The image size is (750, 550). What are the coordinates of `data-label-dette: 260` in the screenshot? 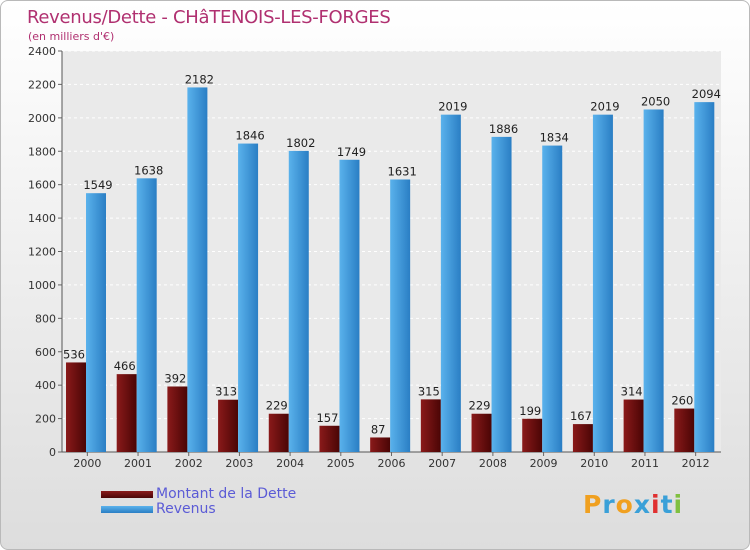 It's located at (682, 401).